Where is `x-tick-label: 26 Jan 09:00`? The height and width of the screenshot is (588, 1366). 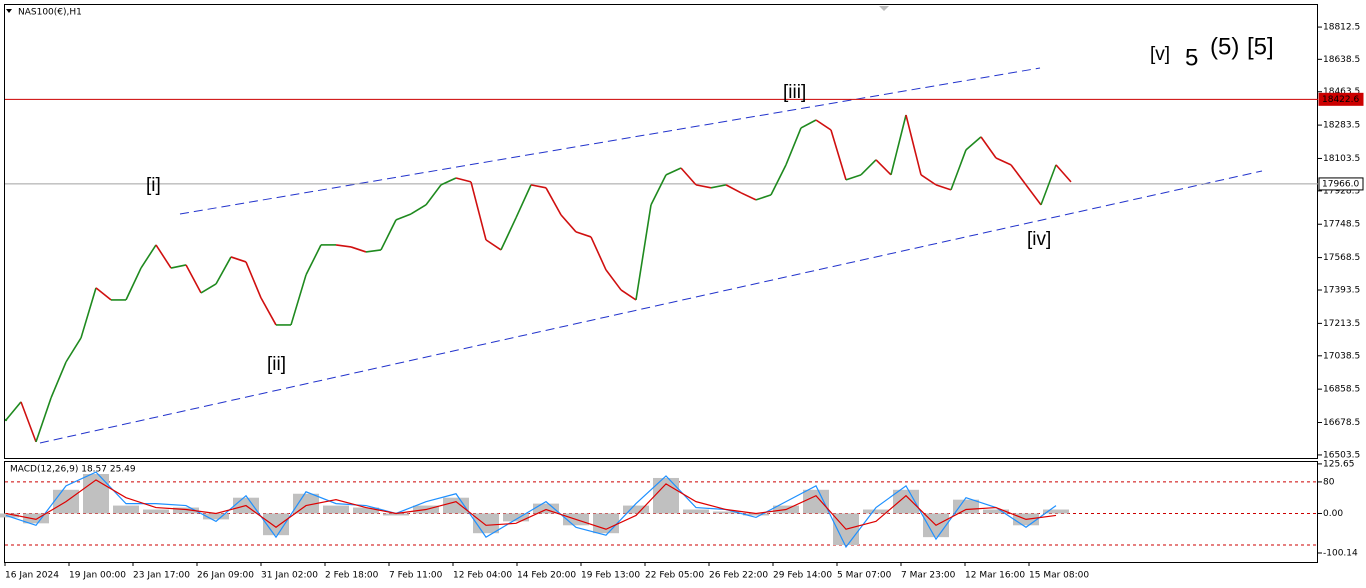
x-tick-label: 26 Jan 09:00 is located at coordinates (225, 576).